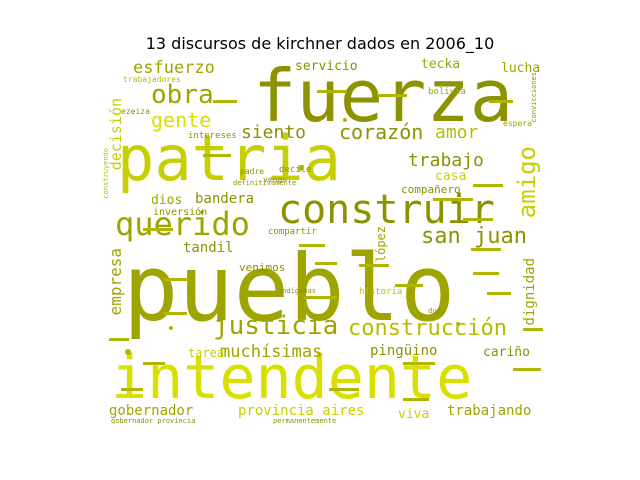  I want to click on word-gobernador: gobernador, so click(151, 411).